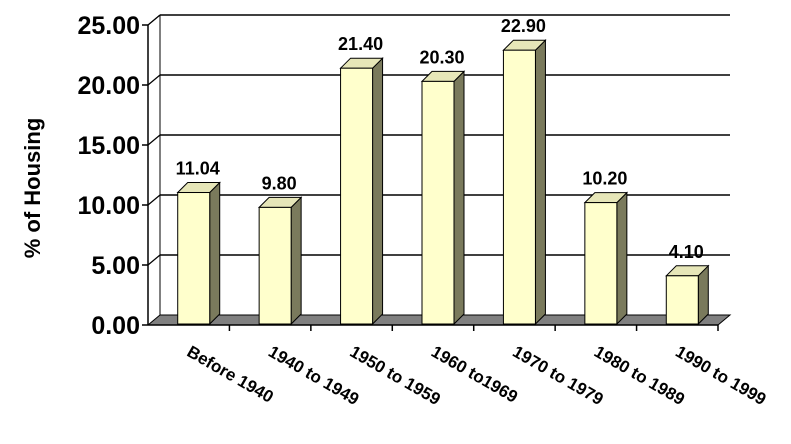 The width and height of the screenshot is (791, 444). I want to click on x-tick-label: 1940 to 1949, so click(313, 375).